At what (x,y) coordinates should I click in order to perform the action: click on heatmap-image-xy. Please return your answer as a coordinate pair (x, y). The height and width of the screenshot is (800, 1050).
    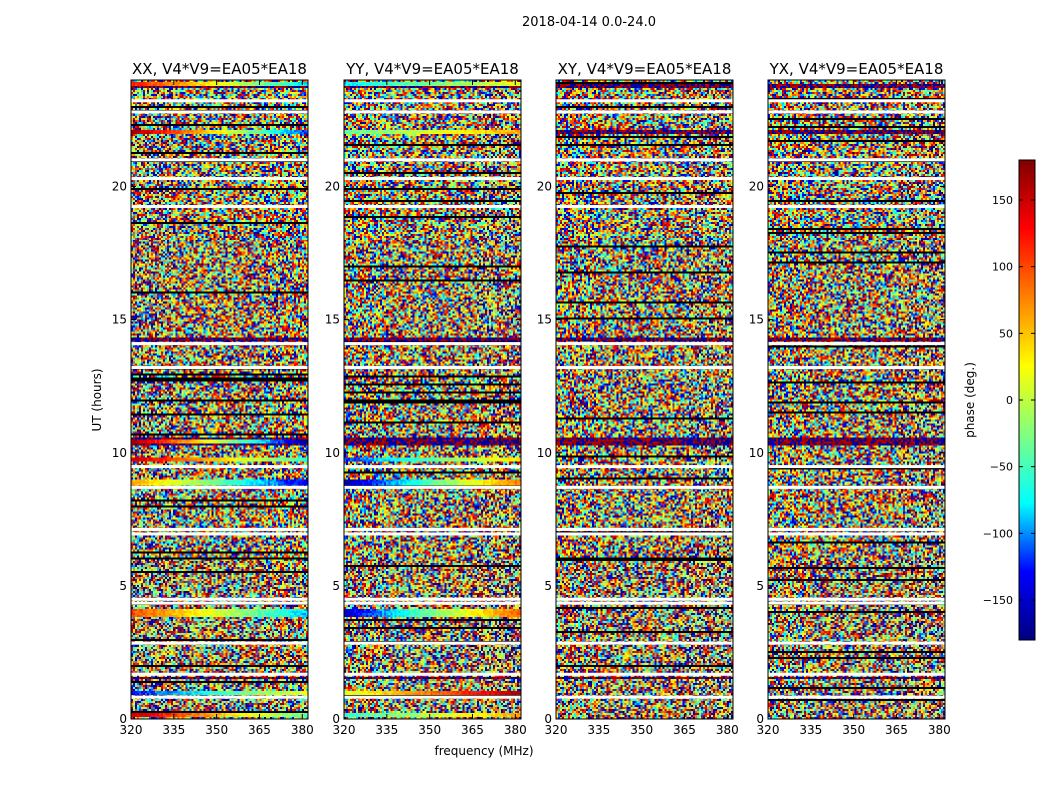
    Looking at the image, I should click on (644, 399).